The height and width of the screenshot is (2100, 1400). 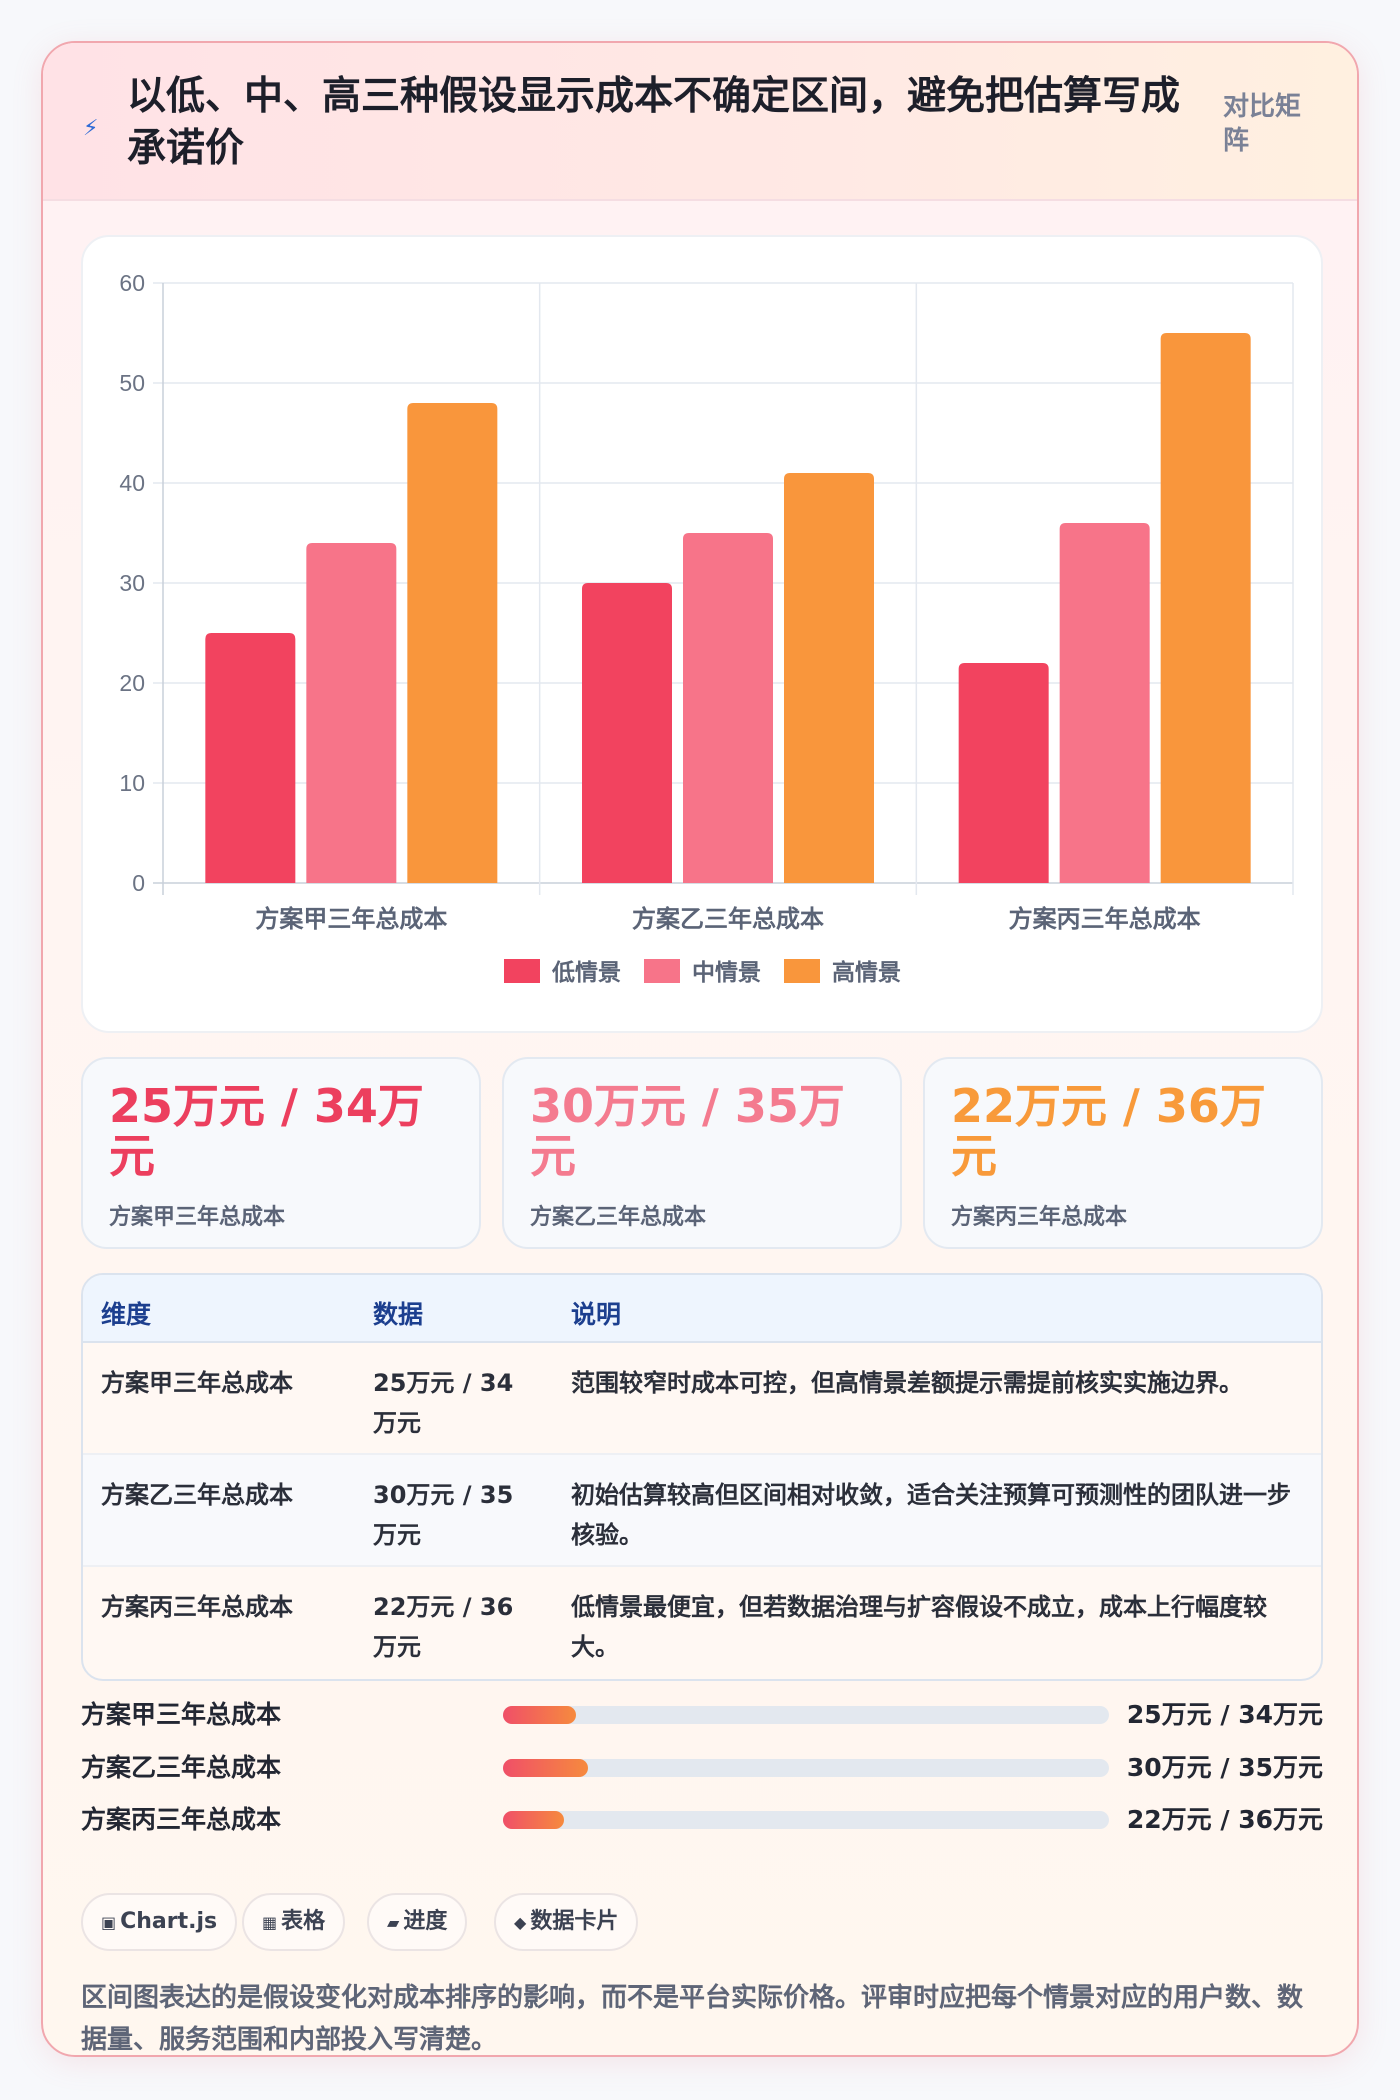 I want to click on stat-card: 25万元 / 34万元 方案甲三年总成本, so click(x=281, y=1153).